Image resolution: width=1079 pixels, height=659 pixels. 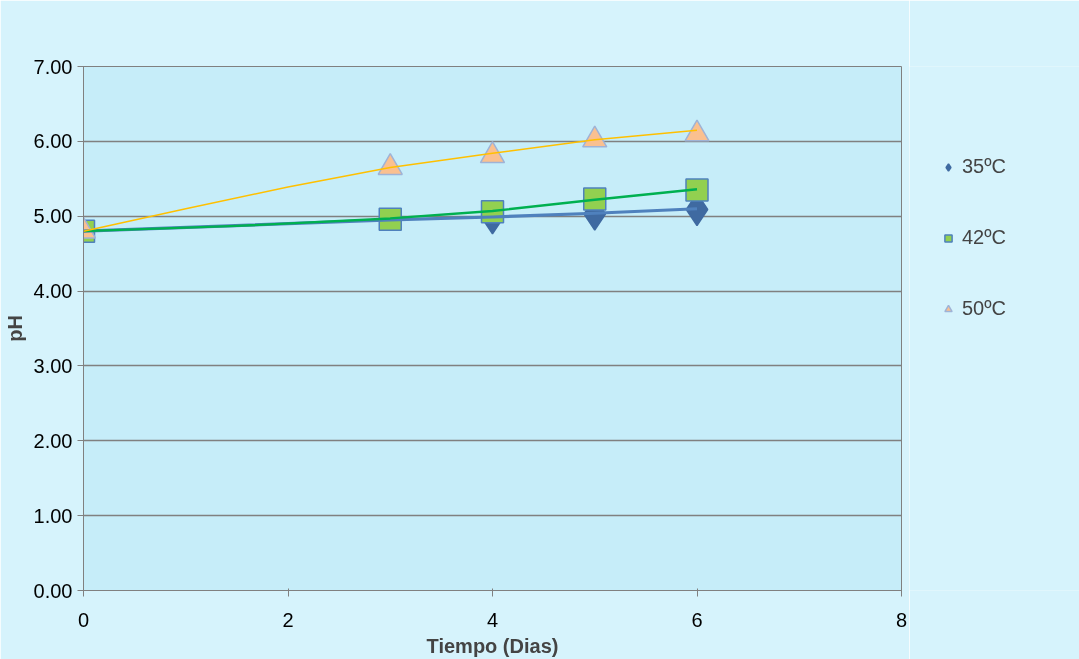 I want to click on legend-label: 42ºC, so click(x=984, y=237).